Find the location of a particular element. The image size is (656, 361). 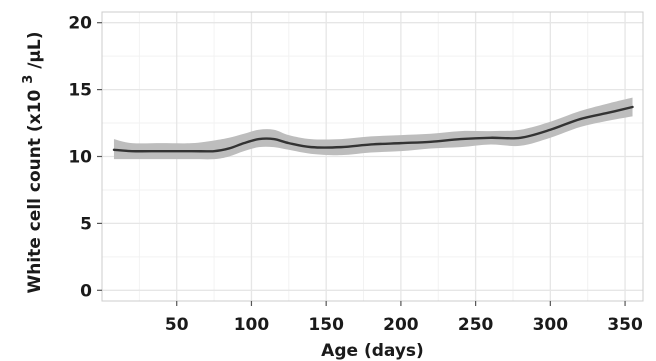

trend-line is located at coordinates (373, 129).